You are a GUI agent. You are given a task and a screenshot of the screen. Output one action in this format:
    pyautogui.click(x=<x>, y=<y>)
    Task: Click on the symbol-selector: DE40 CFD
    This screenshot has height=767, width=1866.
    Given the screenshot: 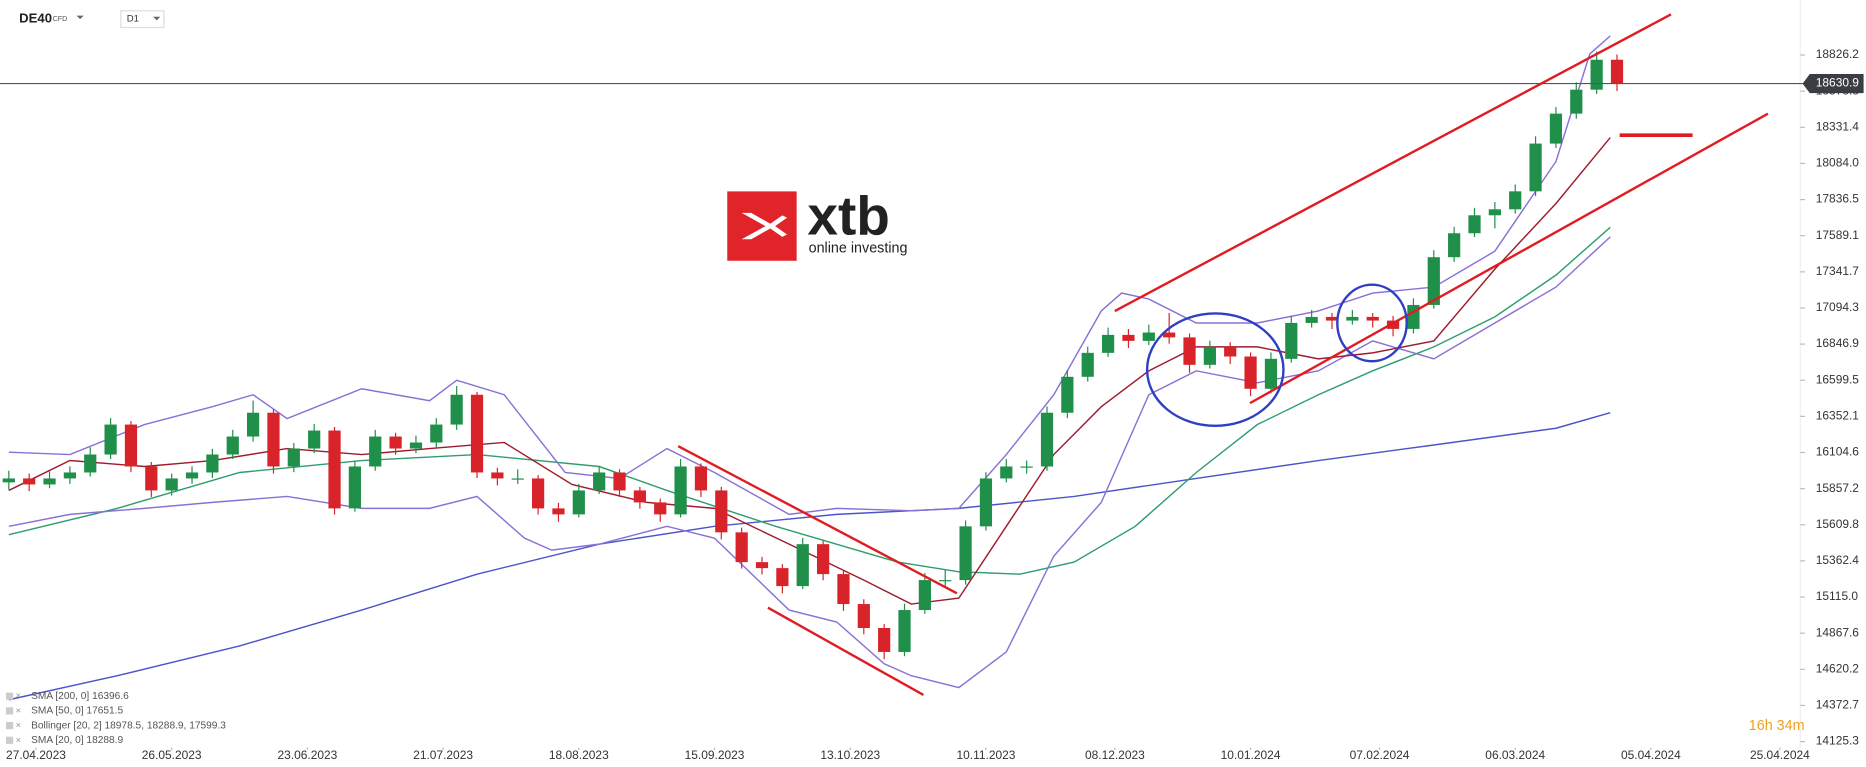 What is the action you would take?
    pyautogui.click(x=51, y=18)
    